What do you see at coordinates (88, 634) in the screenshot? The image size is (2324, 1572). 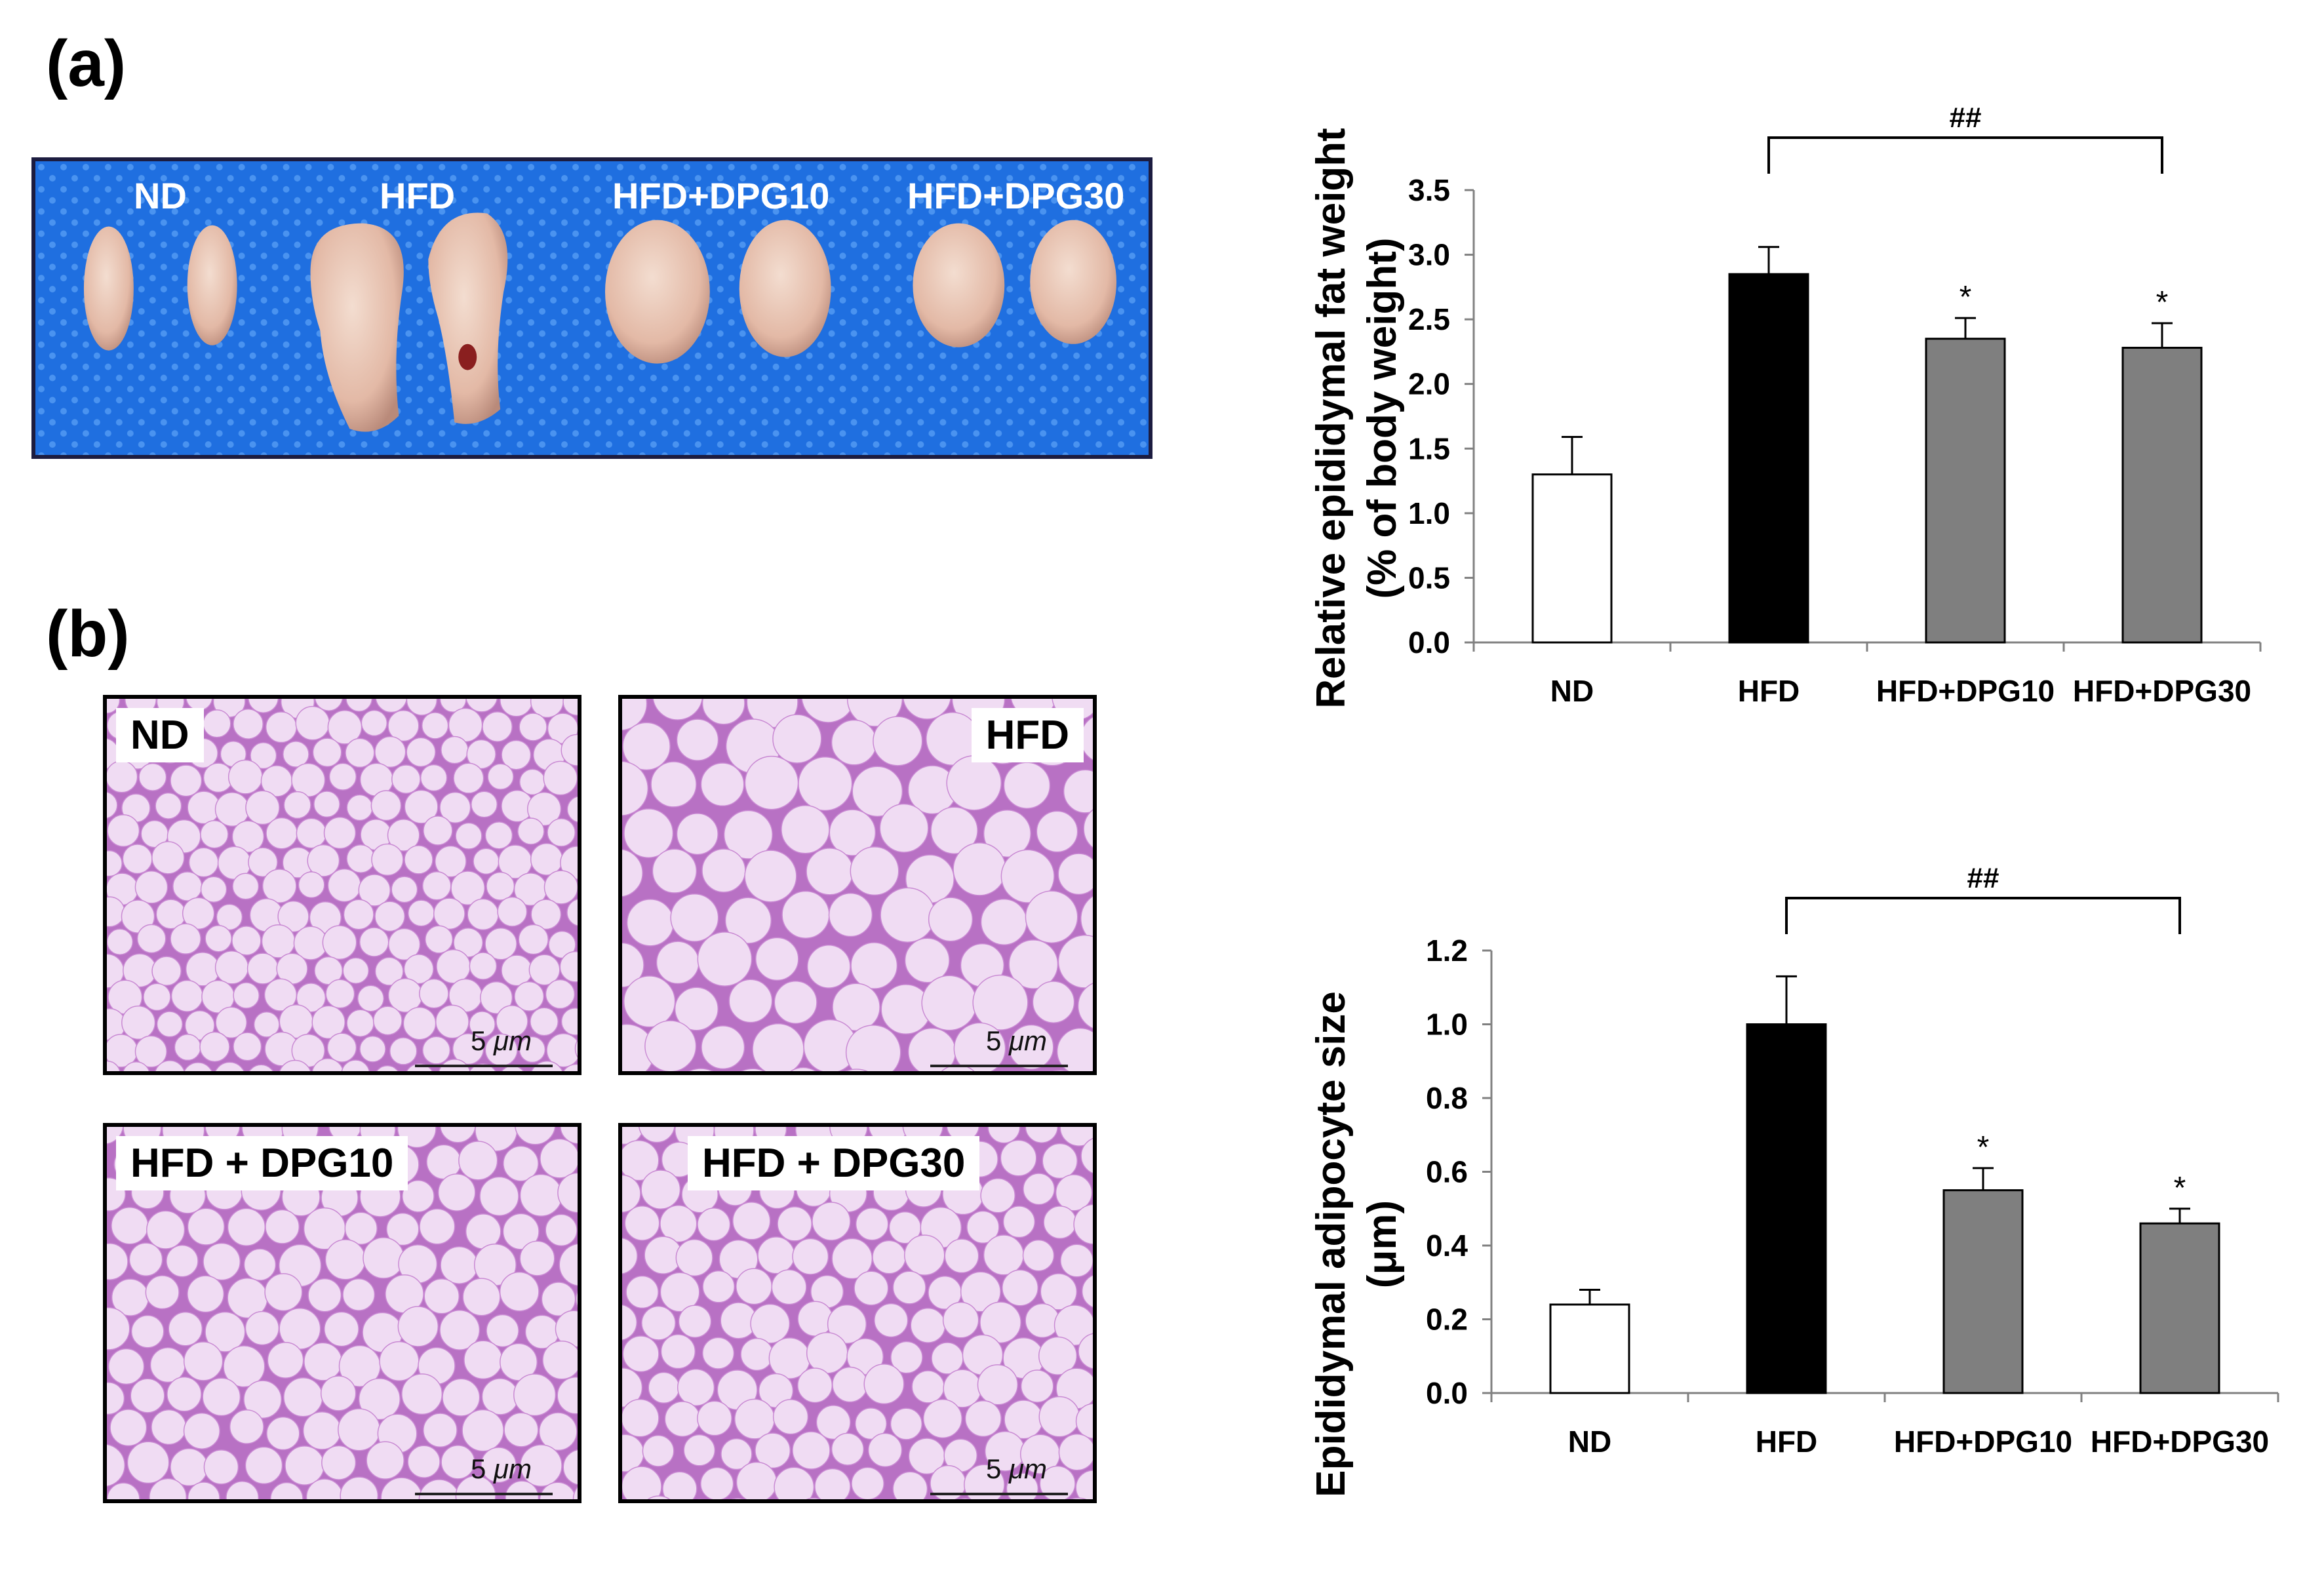 I see `panel-b-label: (b)` at bounding box center [88, 634].